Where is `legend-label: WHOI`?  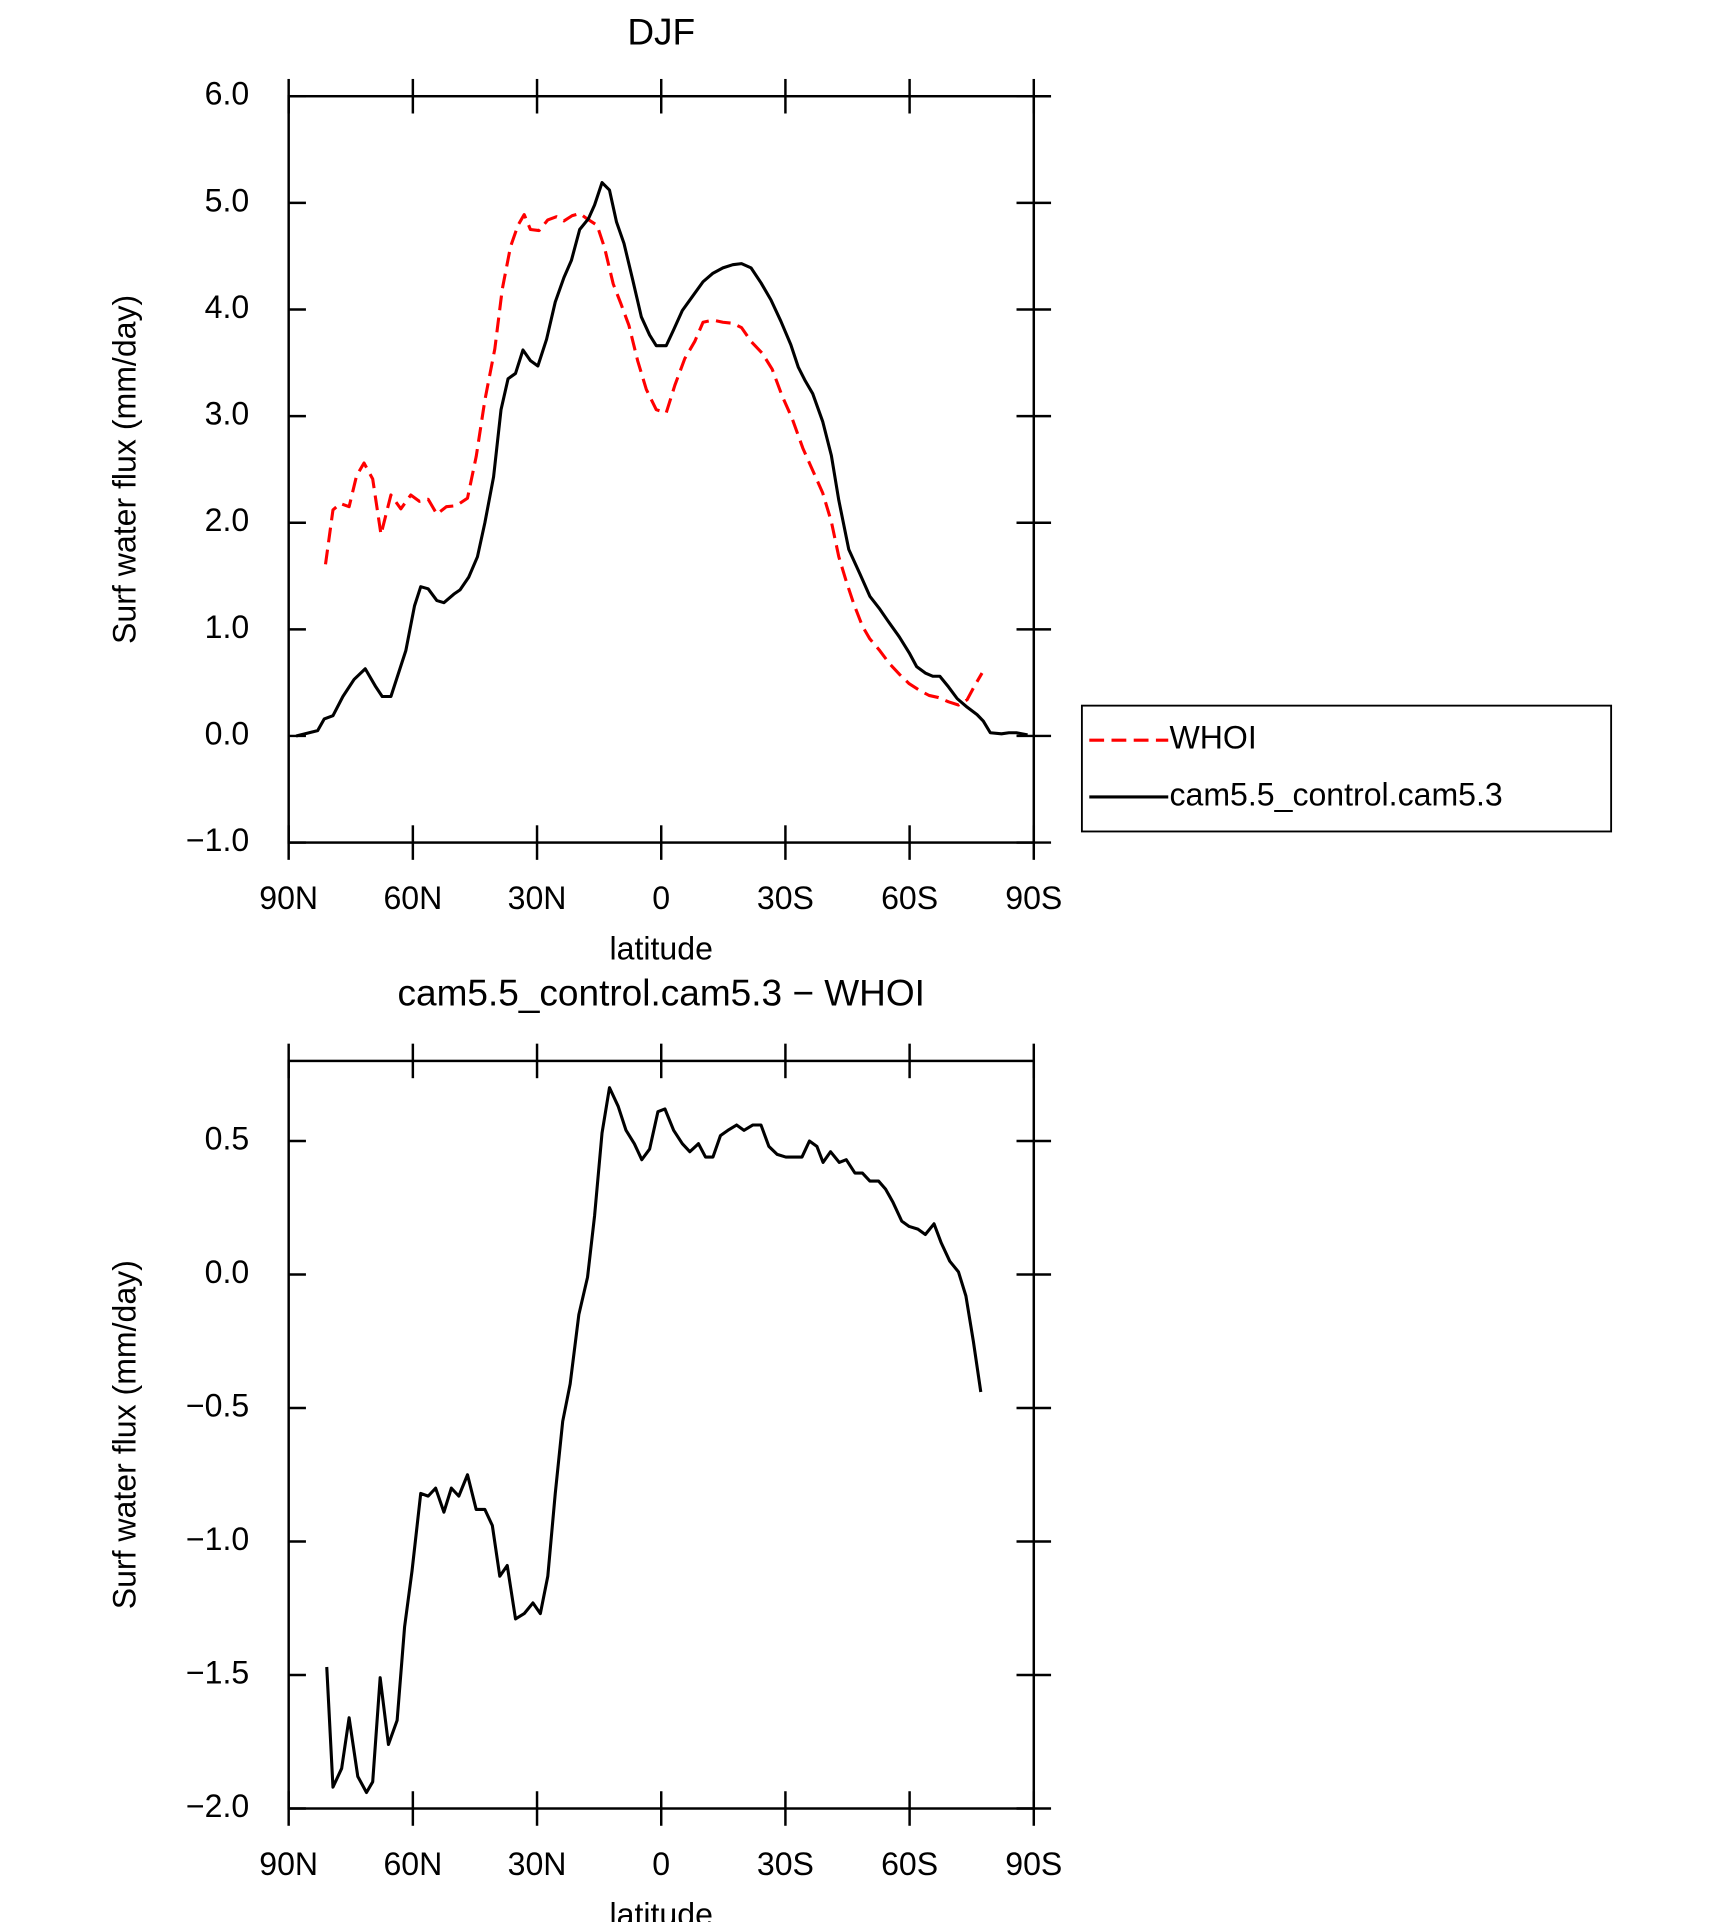
legend-label: WHOI is located at coordinates (1212, 738).